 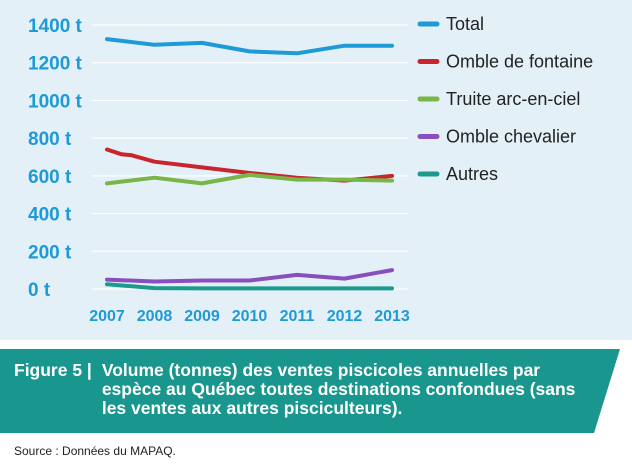 What do you see at coordinates (55, 64) in the screenshot?
I see `y-tick-label: 1200 t` at bounding box center [55, 64].